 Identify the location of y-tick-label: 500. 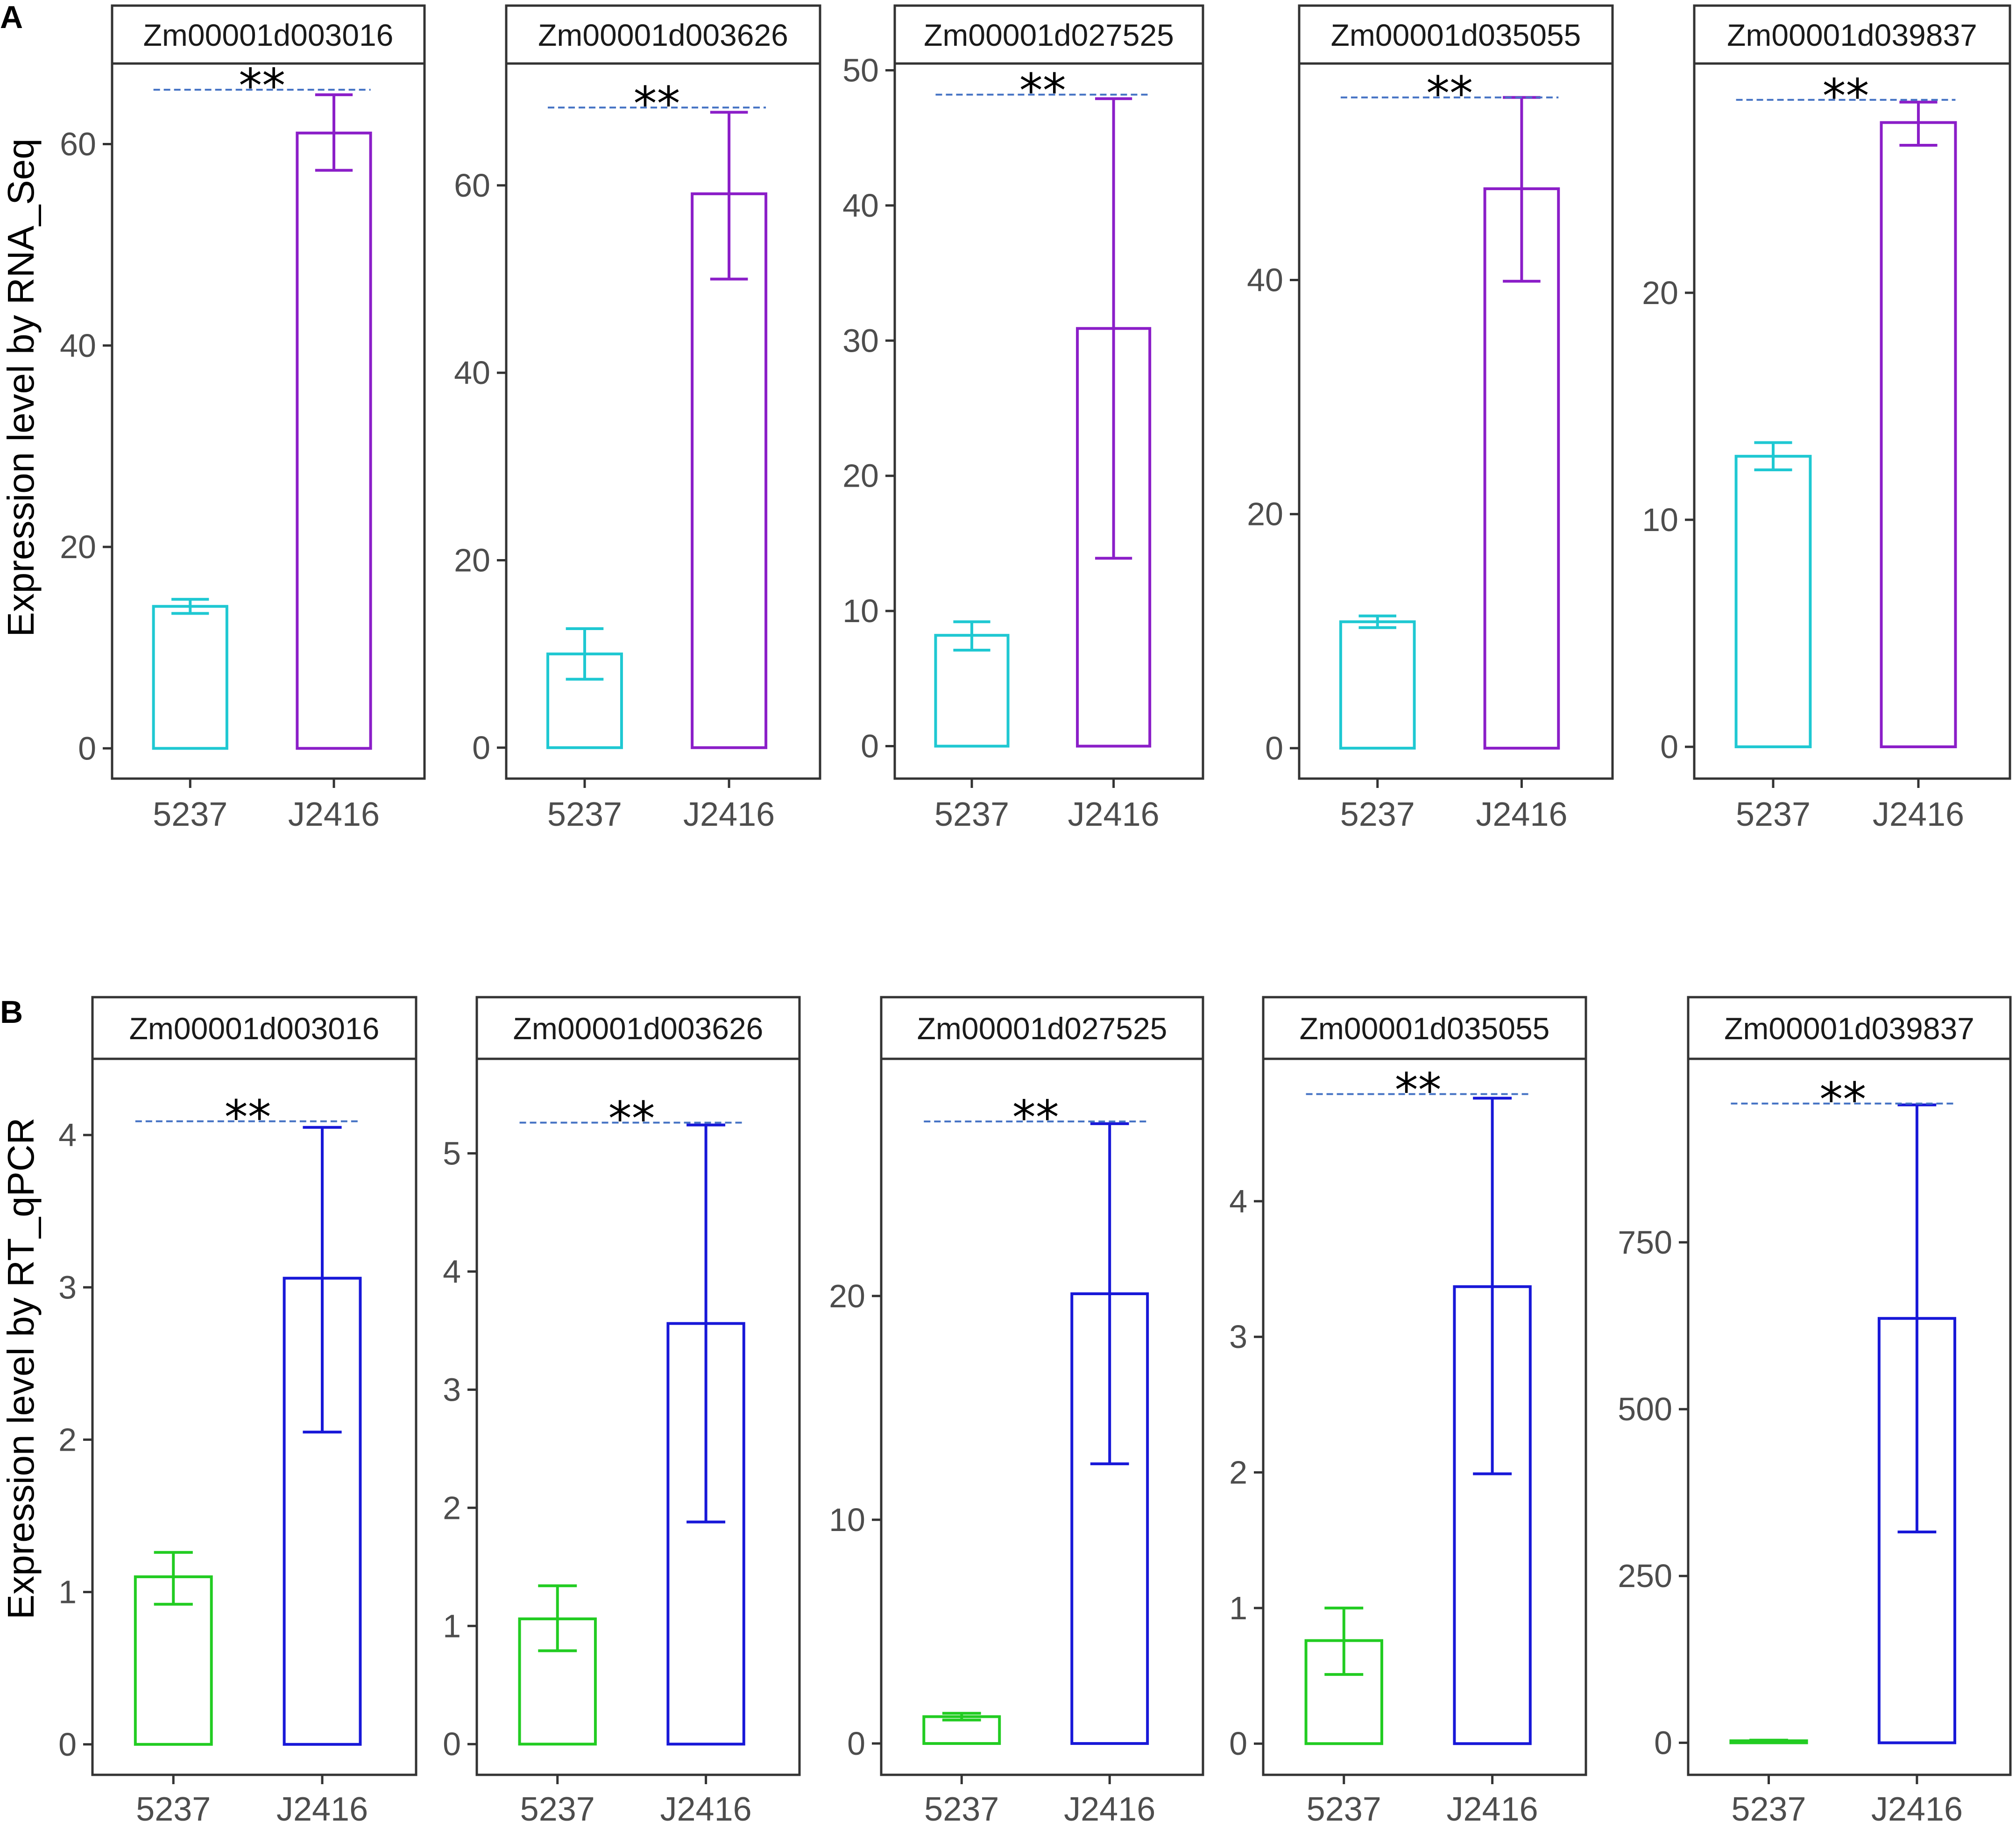
(1645, 1409).